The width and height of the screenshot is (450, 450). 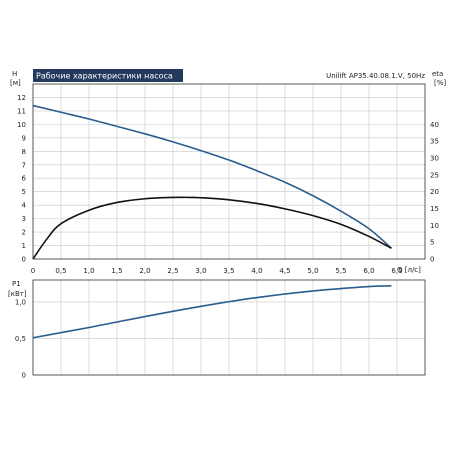 I want to click on y2-tick-label-0: 0, so click(x=432, y=260).